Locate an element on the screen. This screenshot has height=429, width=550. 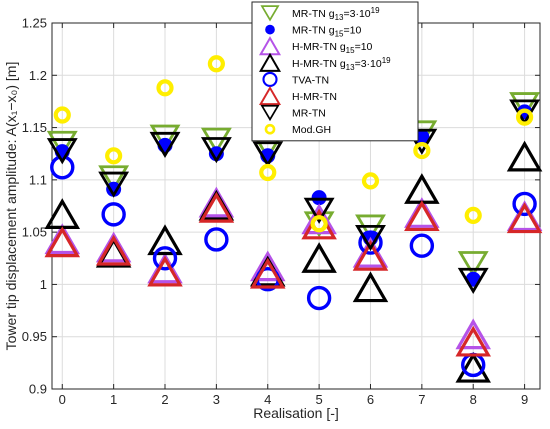
y-tick-label: 1.2 is located at coordinates (38, 75).